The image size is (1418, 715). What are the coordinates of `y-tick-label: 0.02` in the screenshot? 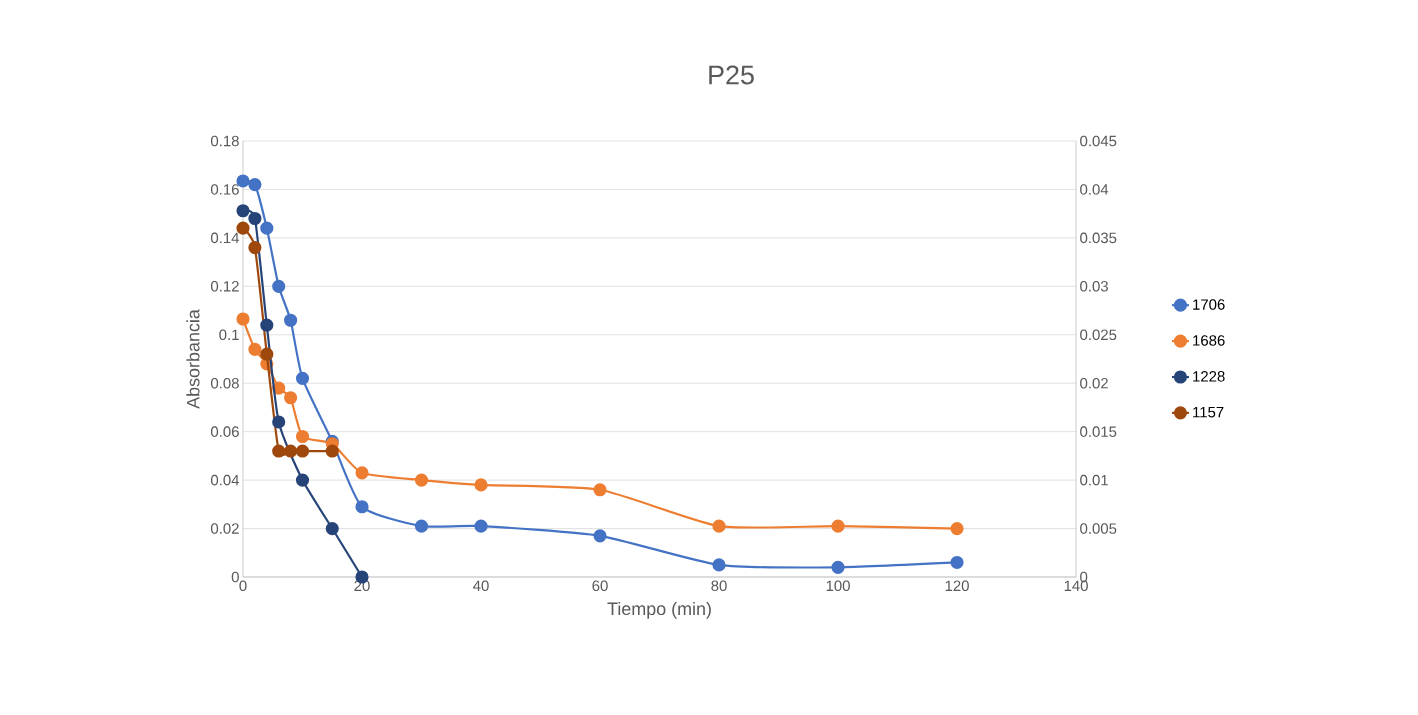 It's located at (224, 528).